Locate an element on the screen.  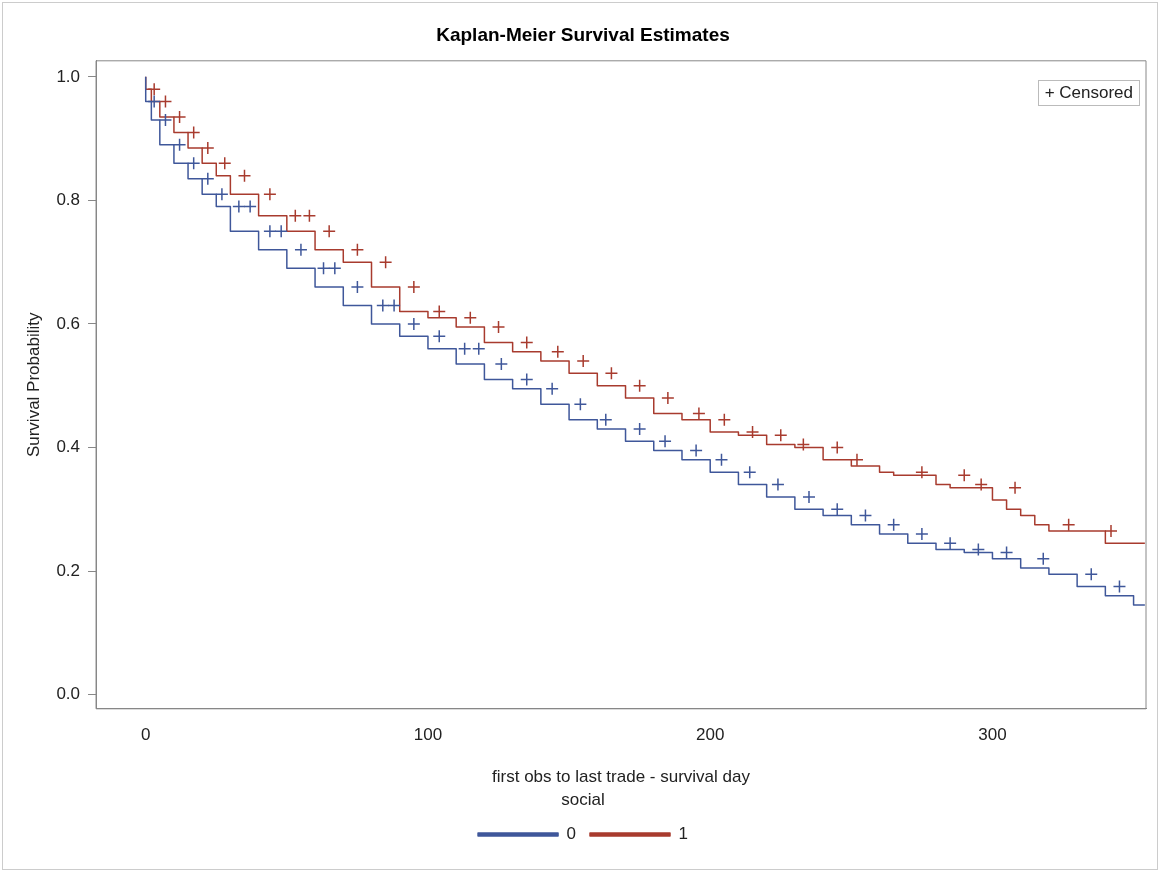
x-tick-label: 300 is located at coordinates (992, 734).